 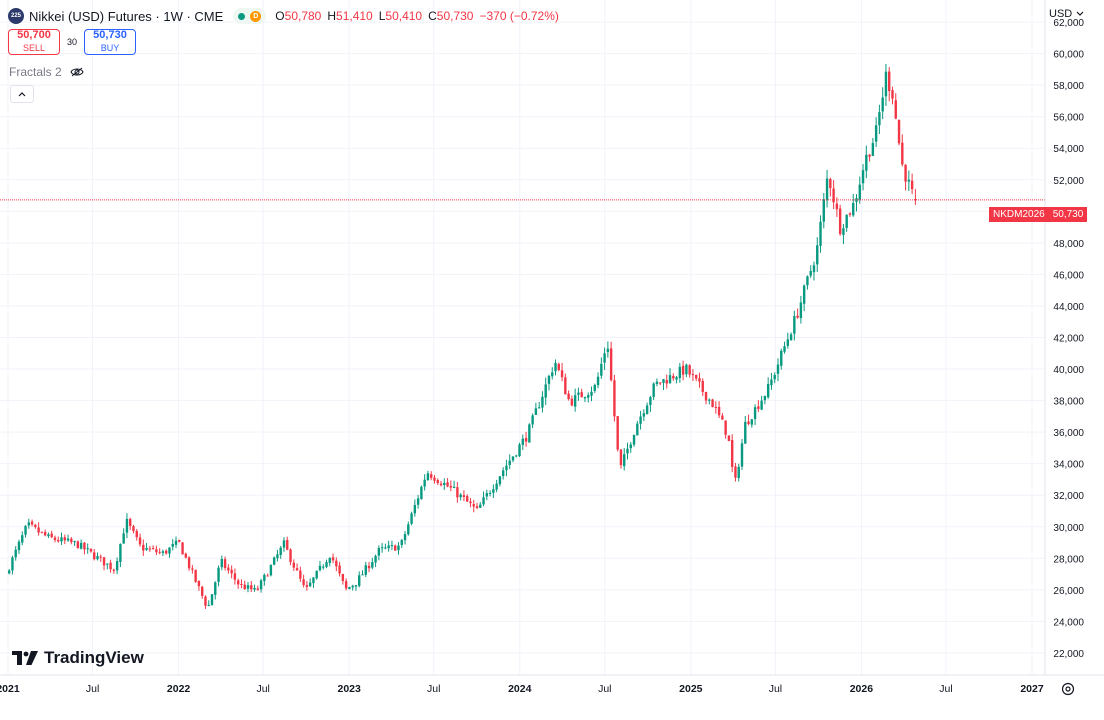 What do you see at coordinates (1068, 149) in the screenshot?
I see `price-tick-label: 54,000` at bounding box center [1068, 149].